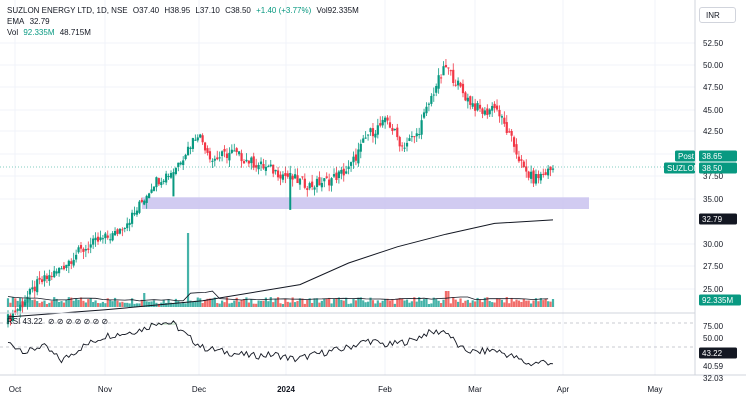 This screenshot has height=402, width=746. I want to click on x-tick-label: Oct, so click(15, 389).